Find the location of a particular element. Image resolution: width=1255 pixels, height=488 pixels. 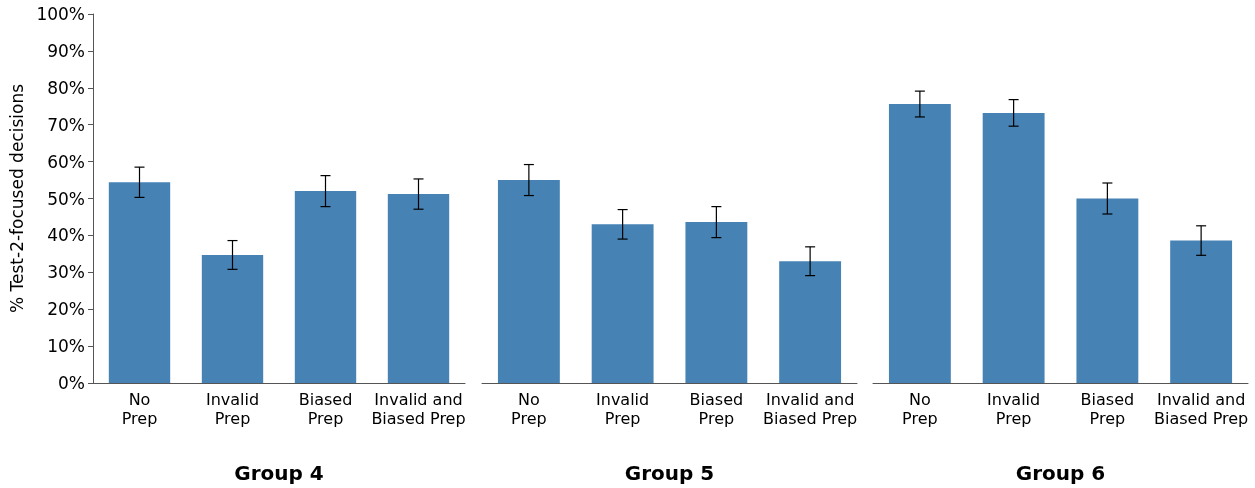

y-tick-label: 80% is located at coordinates (66, 87).